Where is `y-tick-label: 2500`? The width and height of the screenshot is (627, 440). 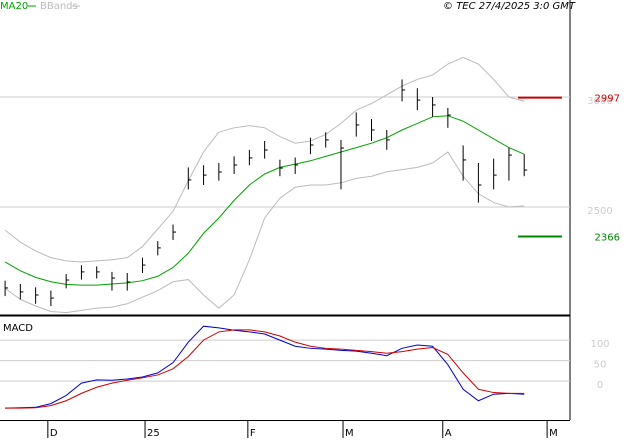
y-tick-label: 2500 is located at coordinates (599, 211).